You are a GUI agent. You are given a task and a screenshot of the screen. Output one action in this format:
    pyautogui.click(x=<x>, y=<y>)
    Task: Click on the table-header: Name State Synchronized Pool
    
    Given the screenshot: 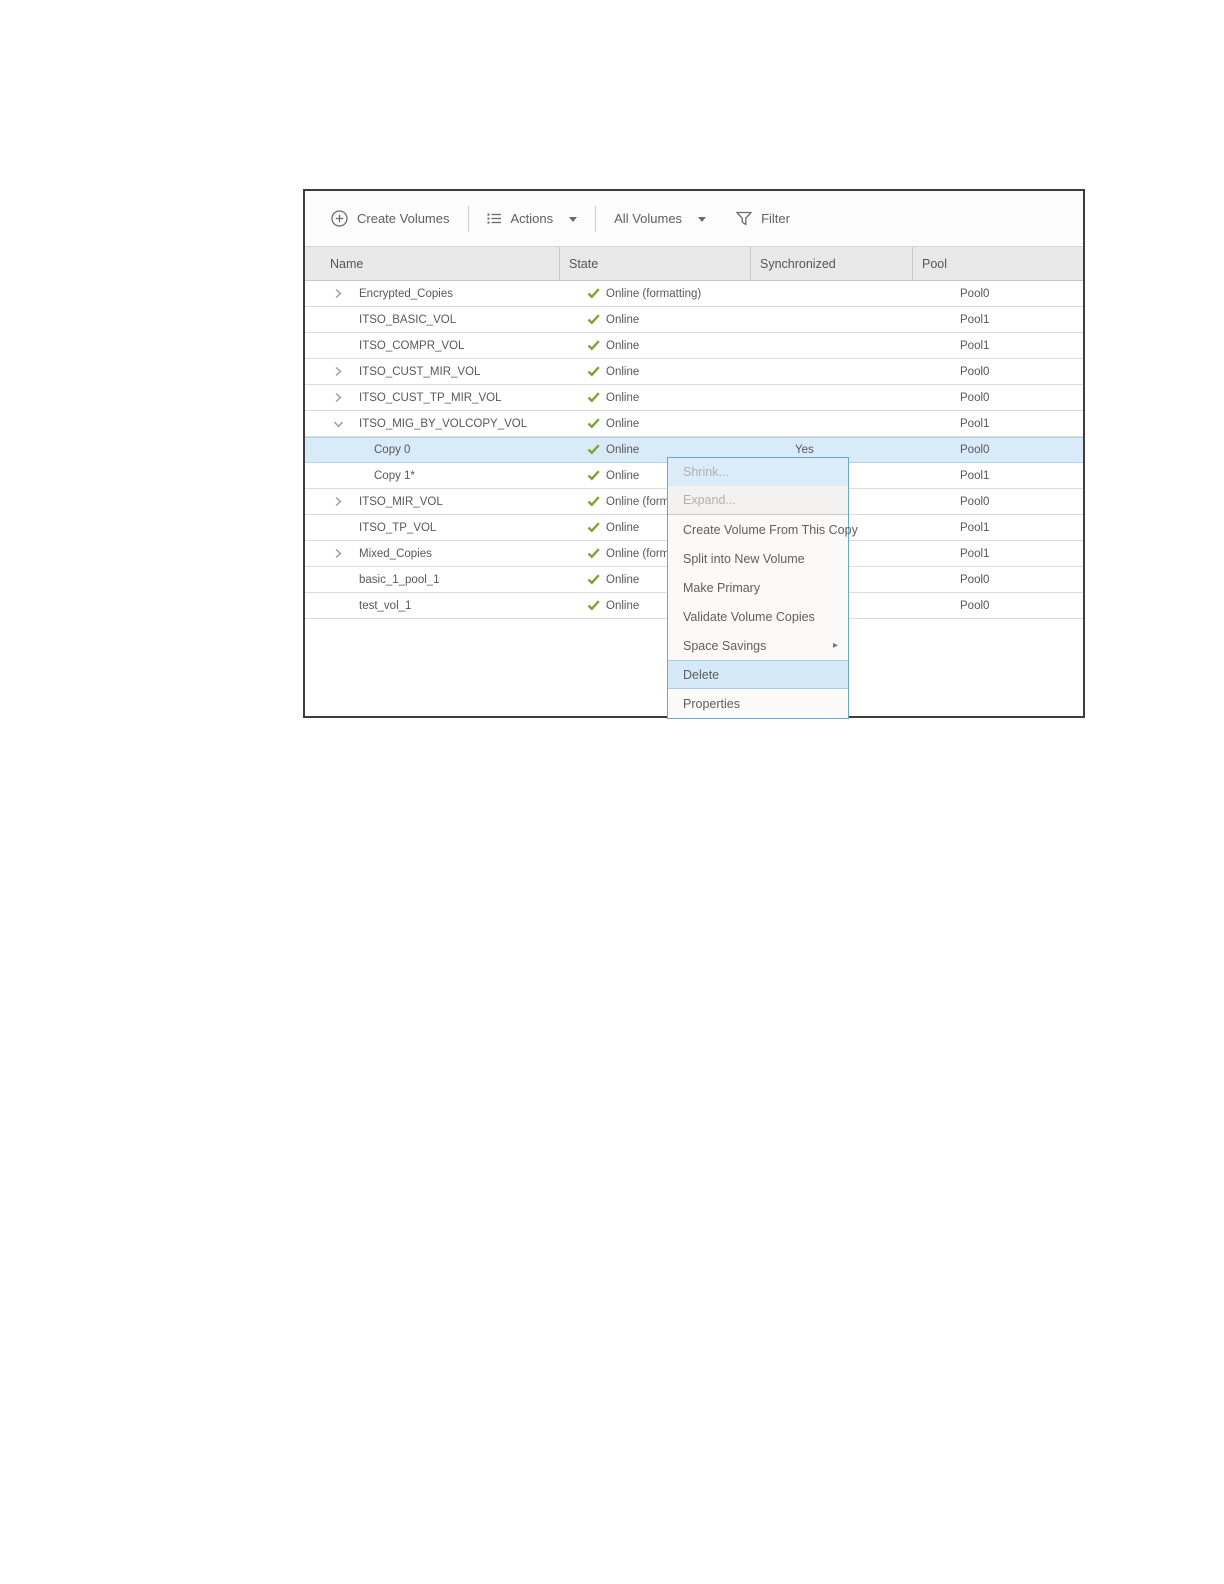 What is the action you would take?
    pyautogui.click(x=694, y=264)
    